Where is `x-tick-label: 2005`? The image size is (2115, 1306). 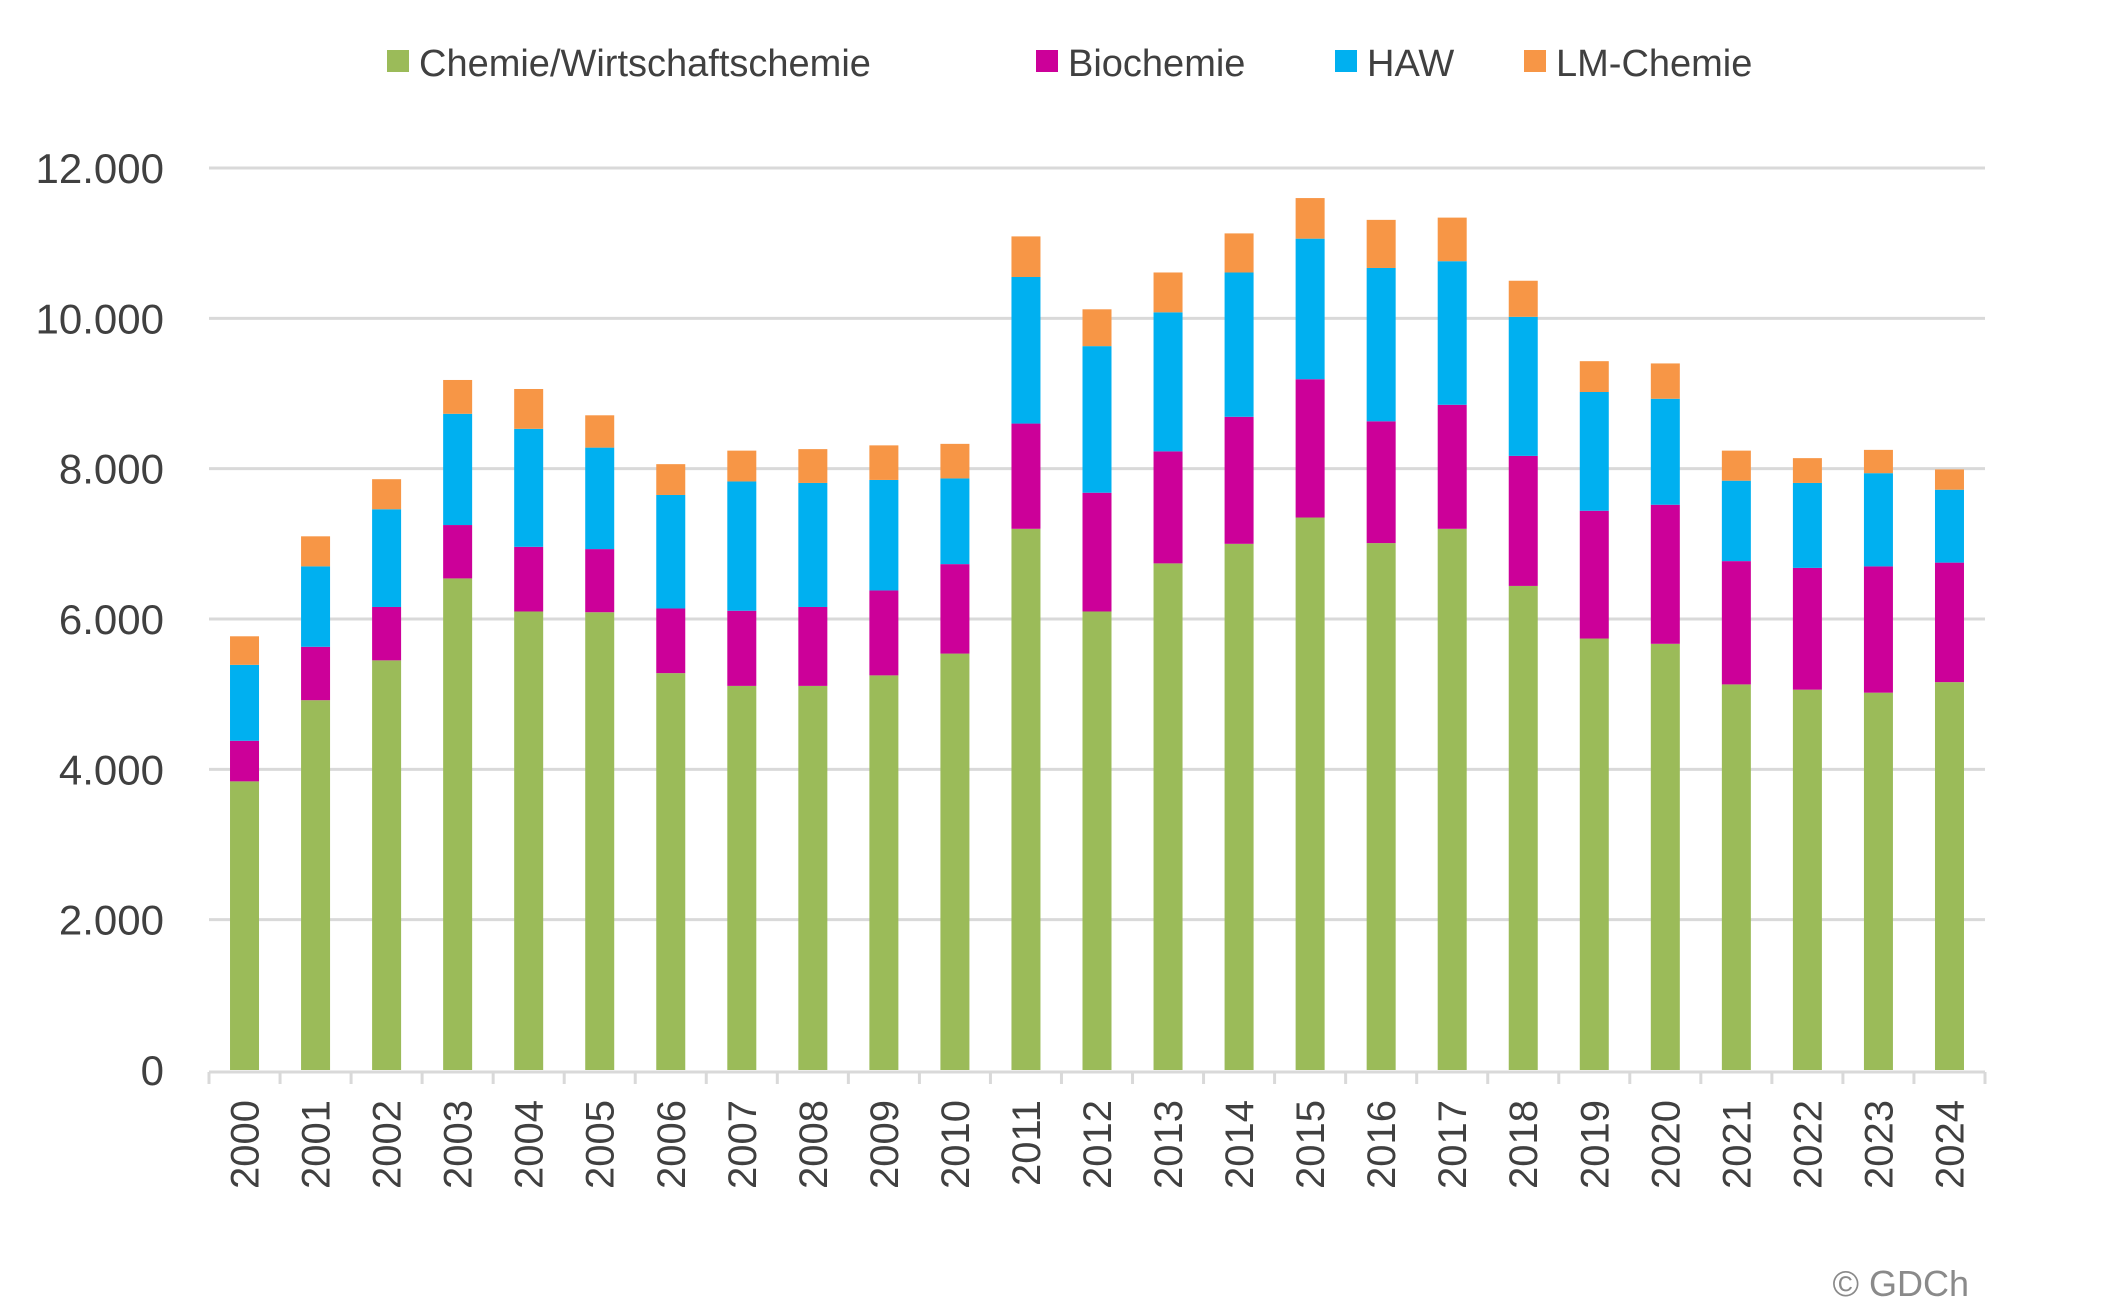 x-tick-label: 2005 is located at coordinates (601, 1144).